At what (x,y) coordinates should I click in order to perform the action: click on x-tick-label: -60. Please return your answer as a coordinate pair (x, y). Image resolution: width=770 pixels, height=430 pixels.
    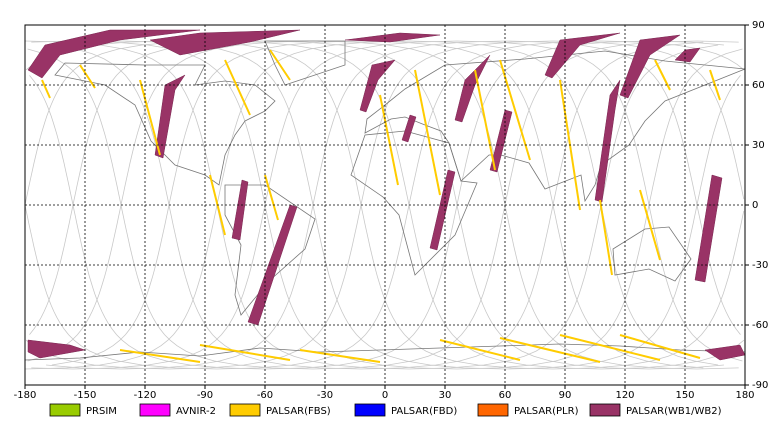
    Looking at the image, I should click on (265, 395).